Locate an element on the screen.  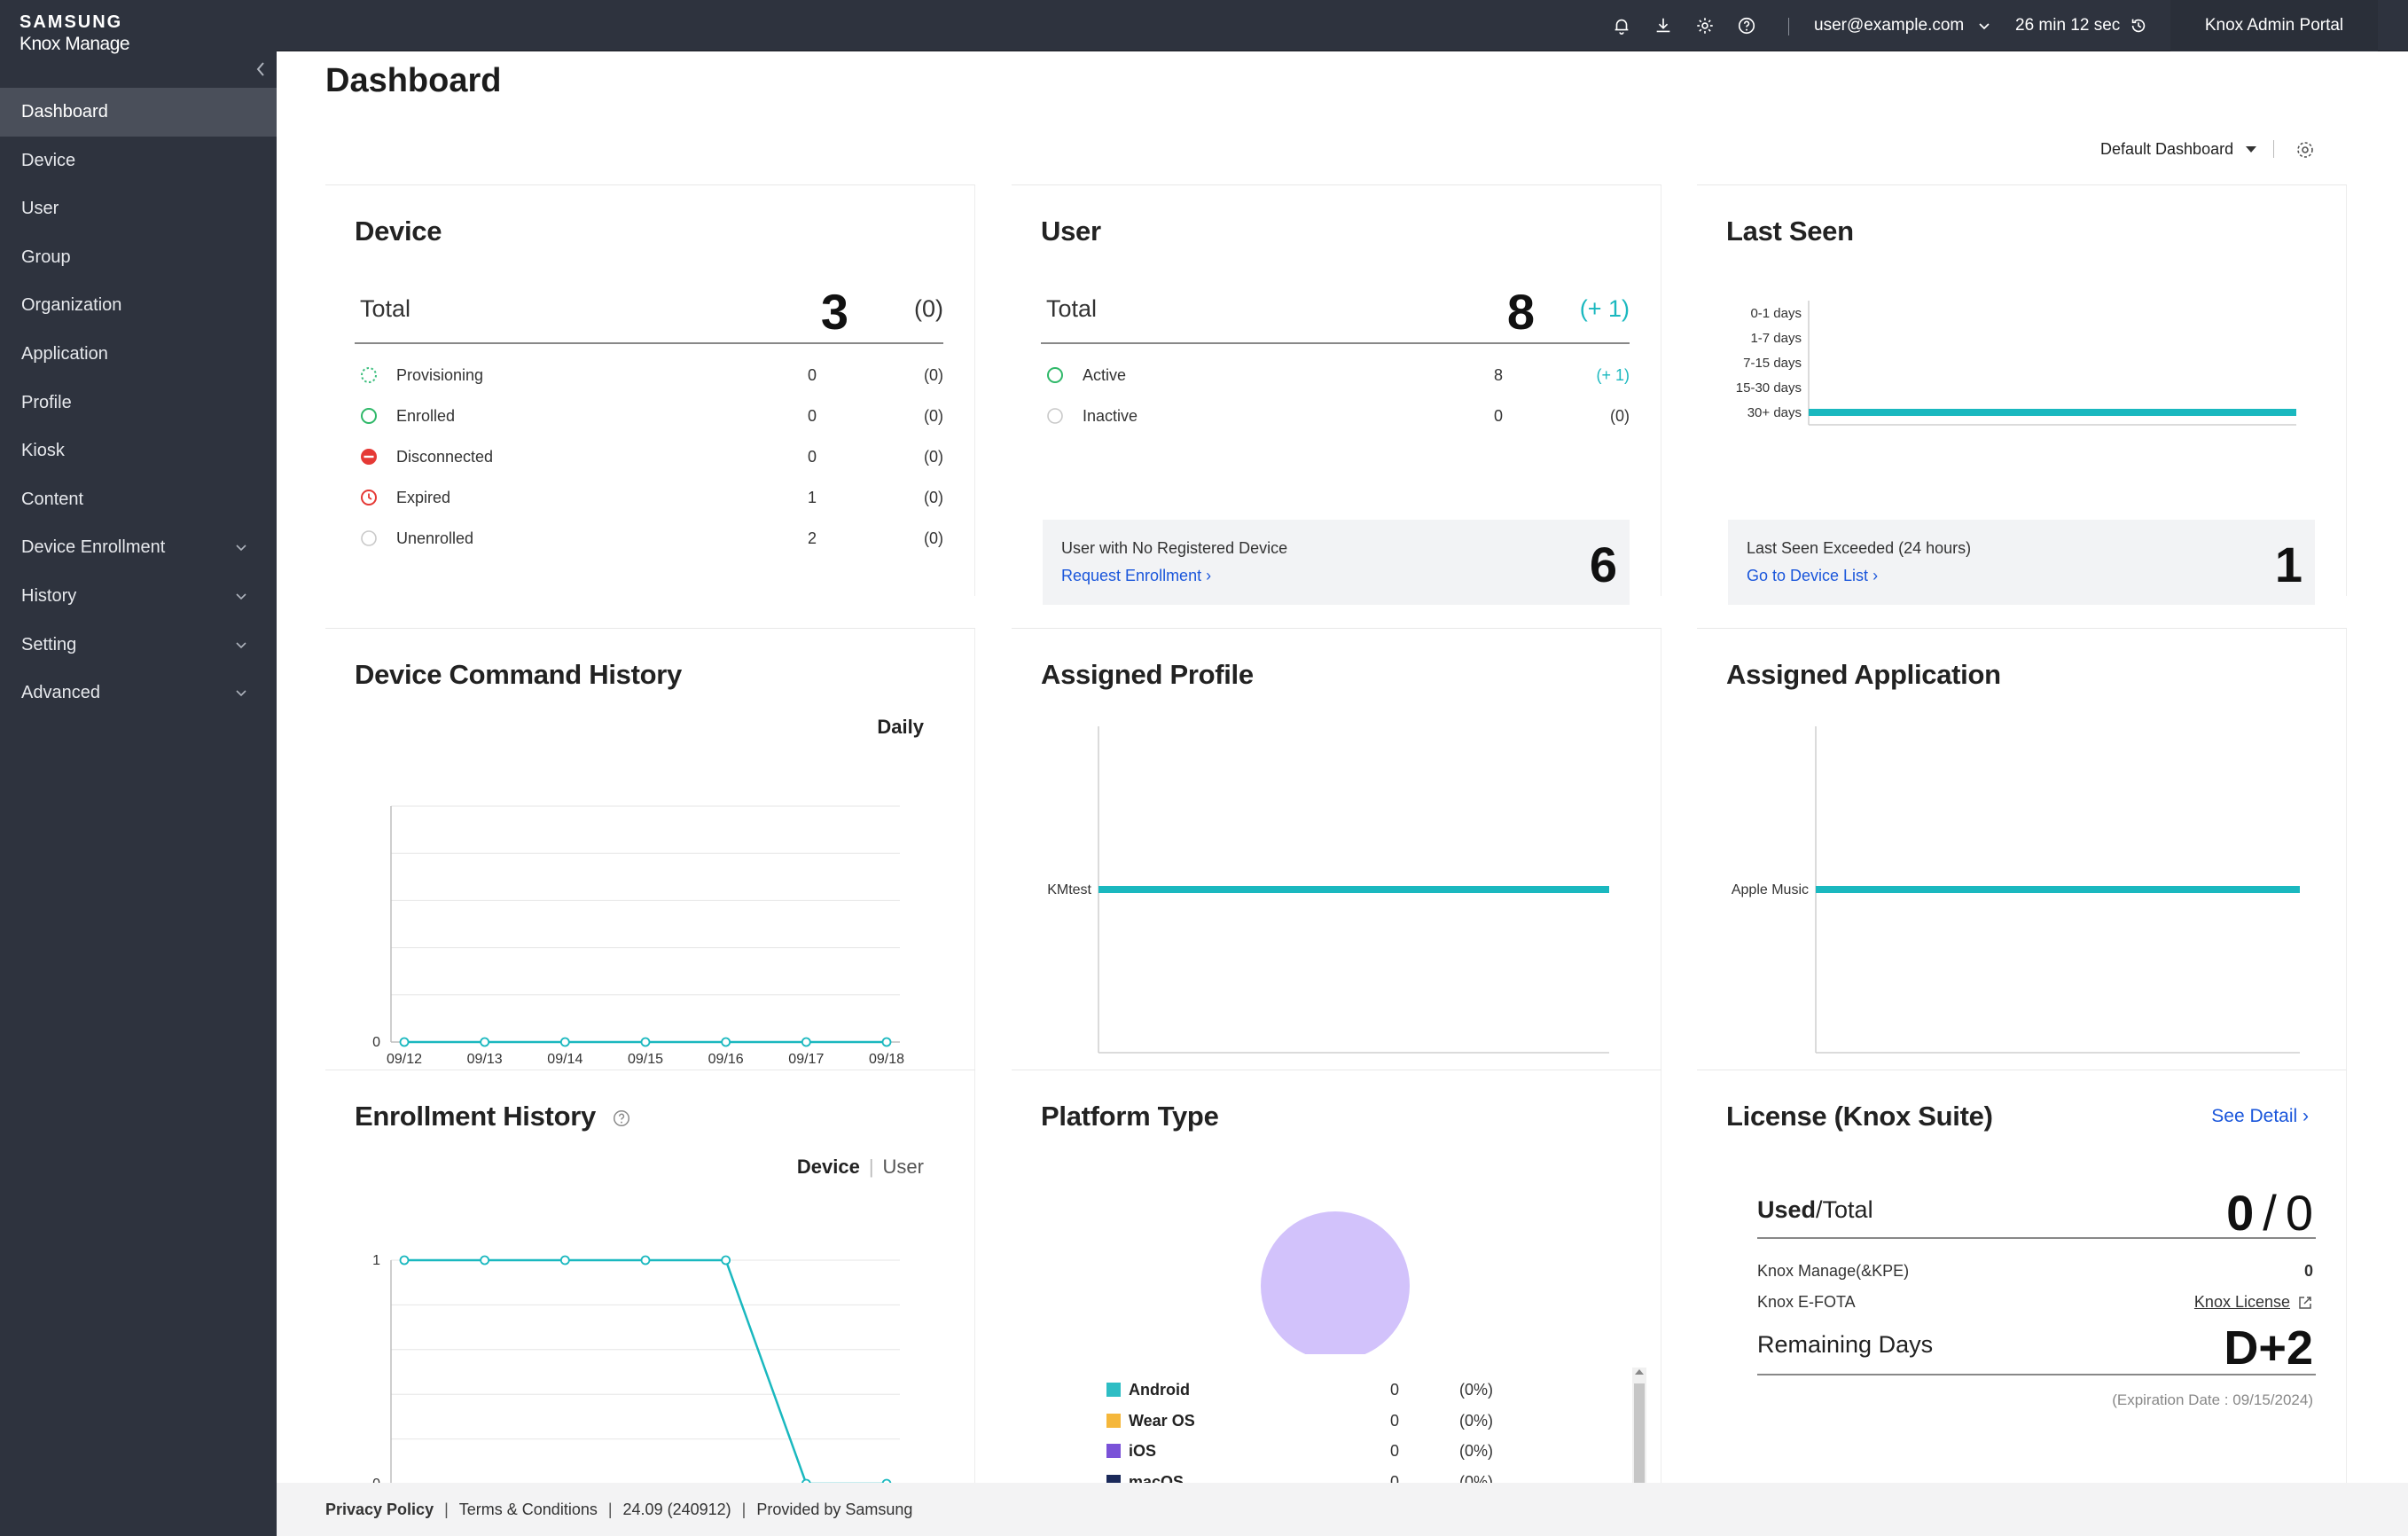
status-label: Unenrolled is located at coordinates (435, 538).